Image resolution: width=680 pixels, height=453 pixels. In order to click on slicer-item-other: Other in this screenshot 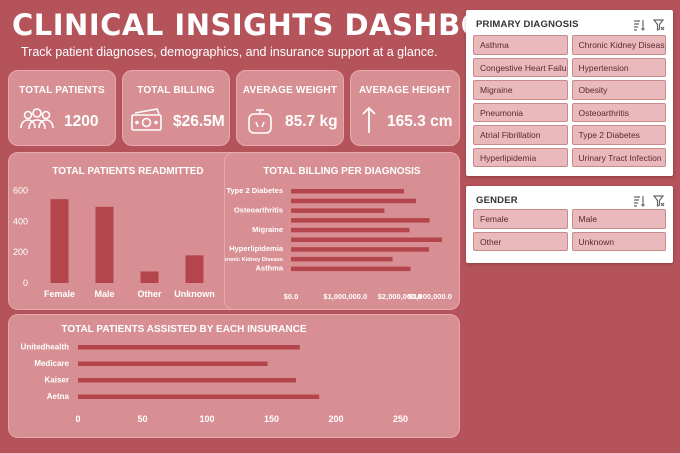, I will do `click(520, 241)`.